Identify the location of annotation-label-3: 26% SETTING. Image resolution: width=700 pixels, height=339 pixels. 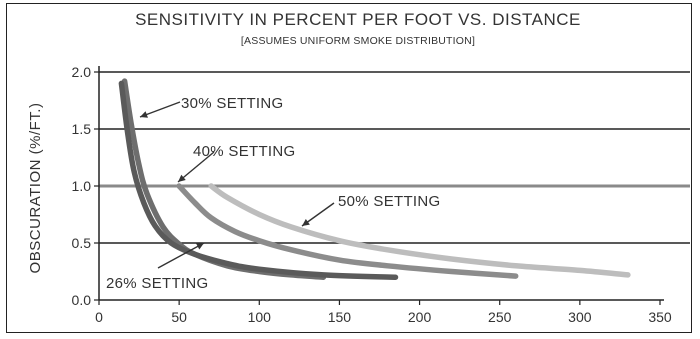
(157, 283).